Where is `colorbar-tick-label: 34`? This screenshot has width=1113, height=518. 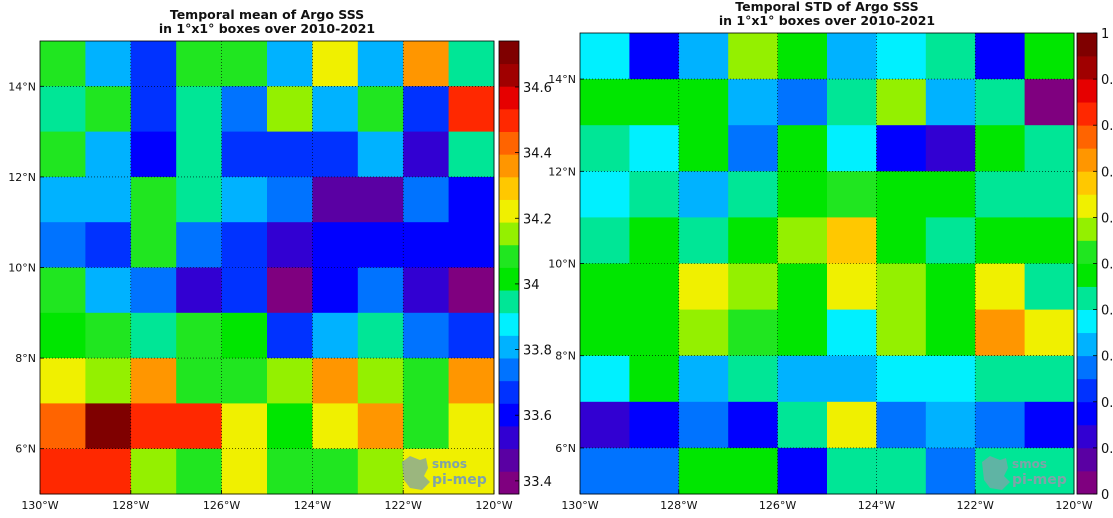
colorbar-tick-label: 34 is located at coordinates (531, 285).